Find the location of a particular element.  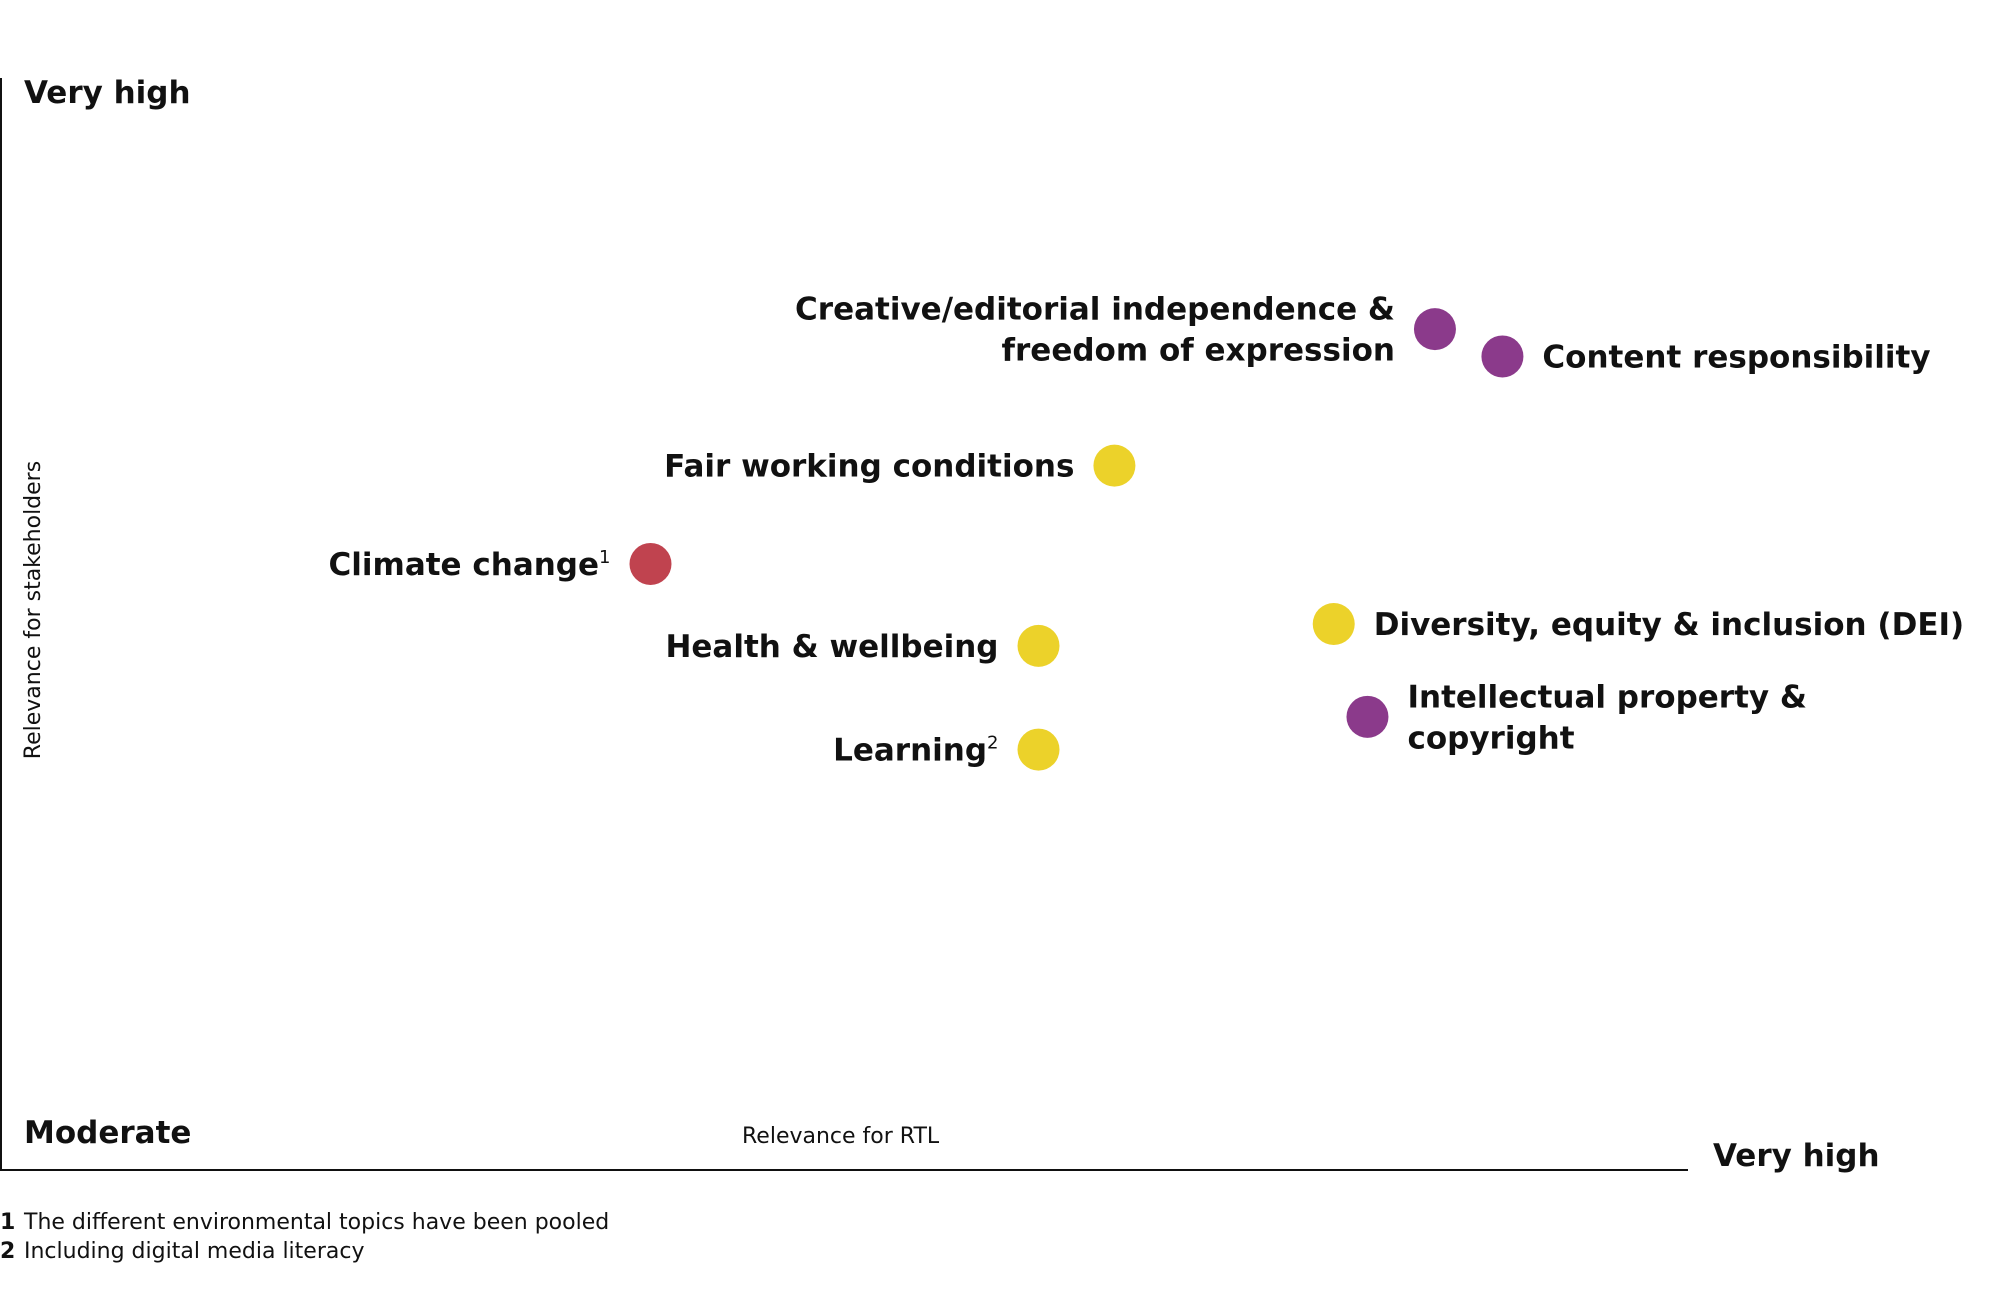

point-label-line: Health & wellbeing is located at coordinates (831, 647).